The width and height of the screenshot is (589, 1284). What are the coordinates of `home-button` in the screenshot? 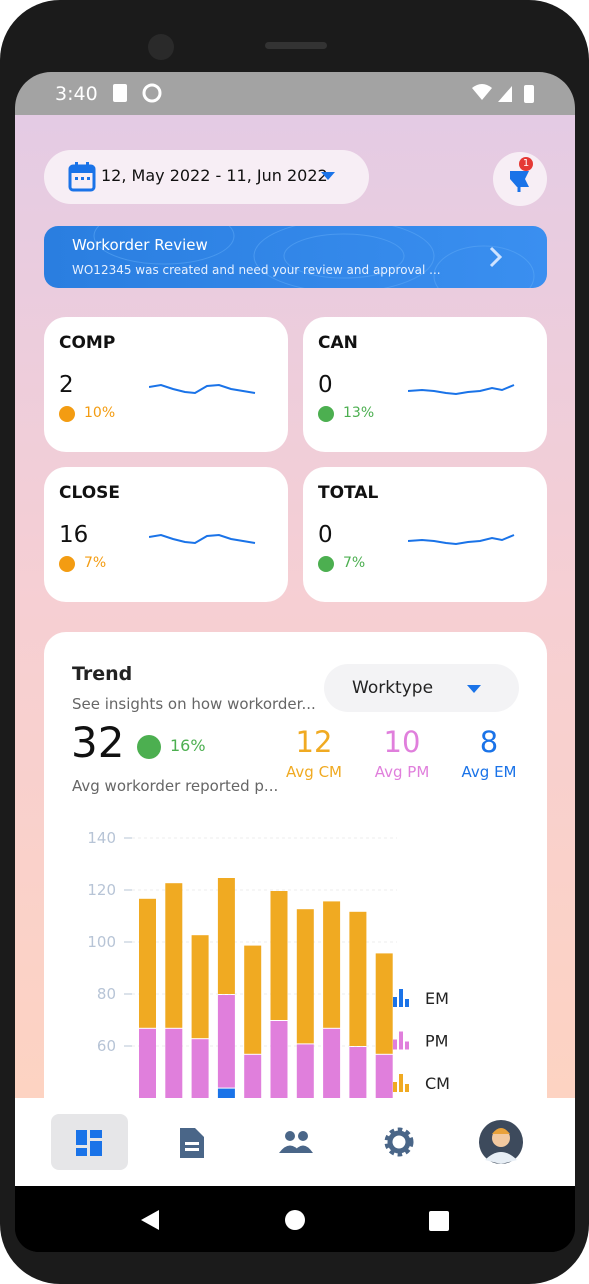 It's located at (295, 1220).